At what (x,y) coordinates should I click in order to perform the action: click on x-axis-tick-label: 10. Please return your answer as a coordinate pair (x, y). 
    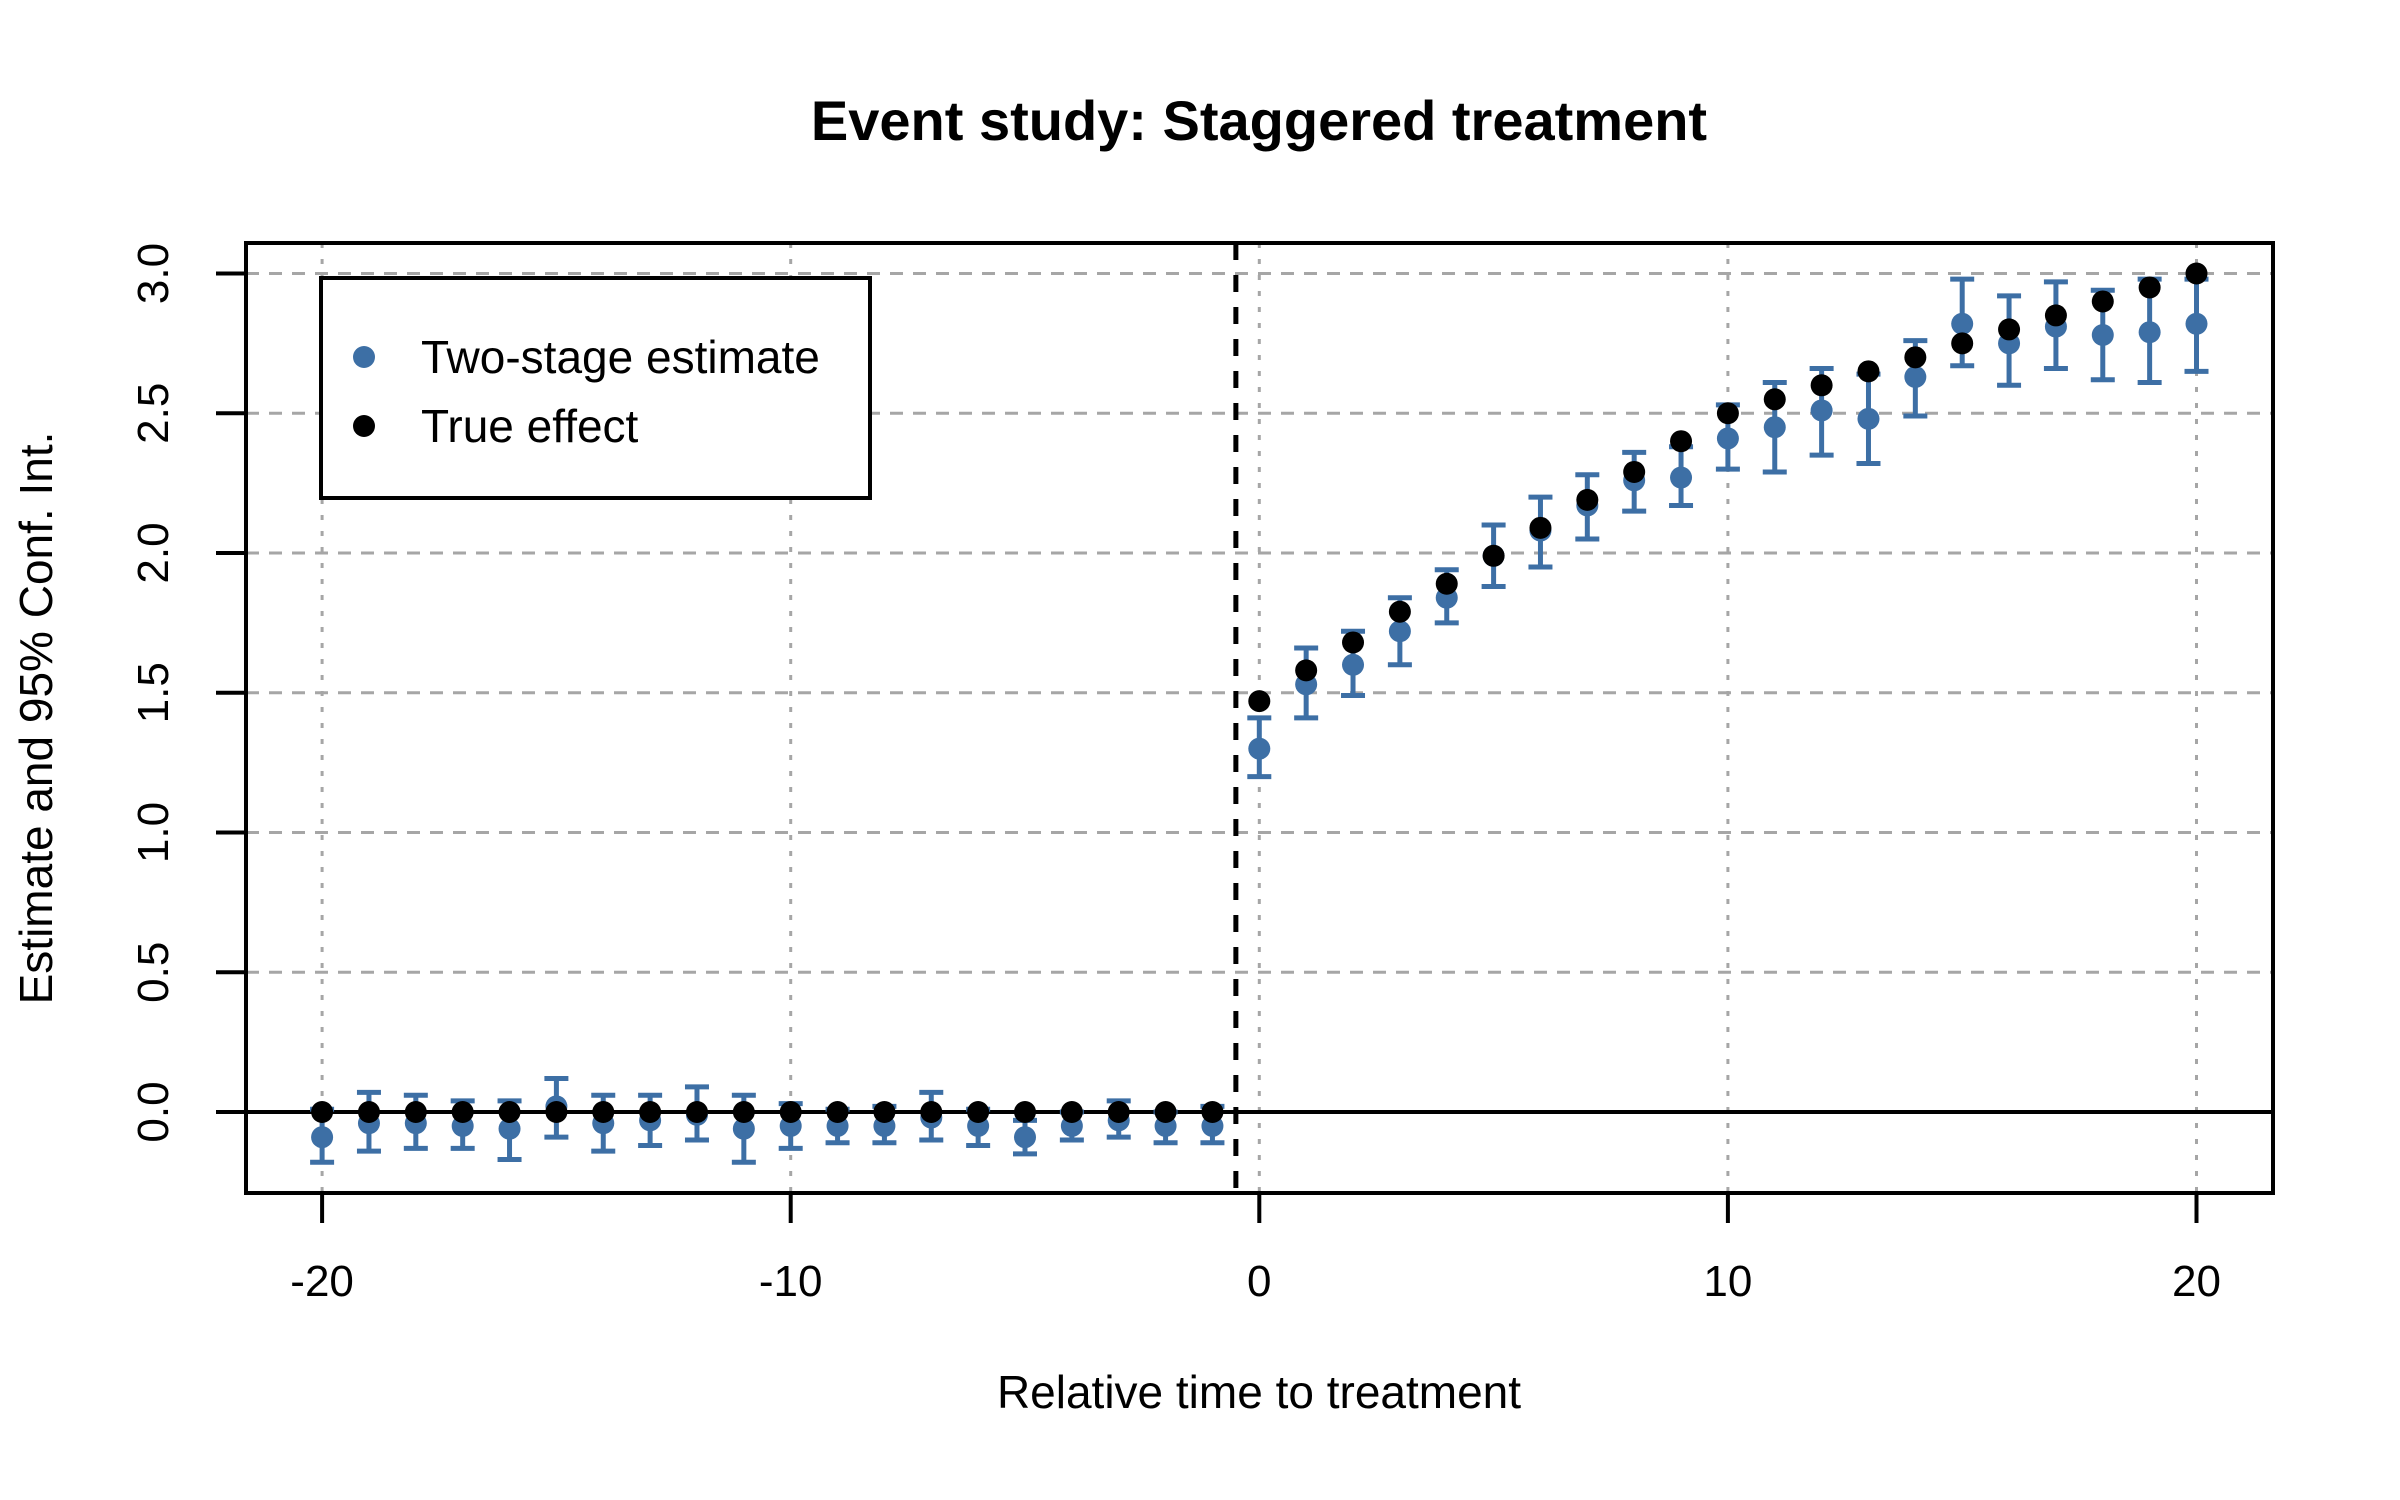
    Looking at the image, I should click on (1727, 1281).